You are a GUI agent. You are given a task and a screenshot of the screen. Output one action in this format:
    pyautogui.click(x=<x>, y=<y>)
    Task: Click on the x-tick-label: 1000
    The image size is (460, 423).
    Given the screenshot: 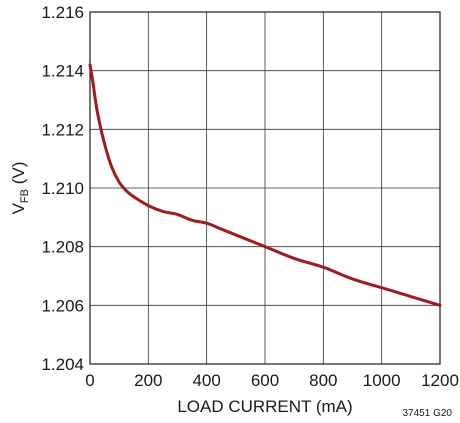 What is the action you would take?
    pyautogui.click(x=382, y=380)
    